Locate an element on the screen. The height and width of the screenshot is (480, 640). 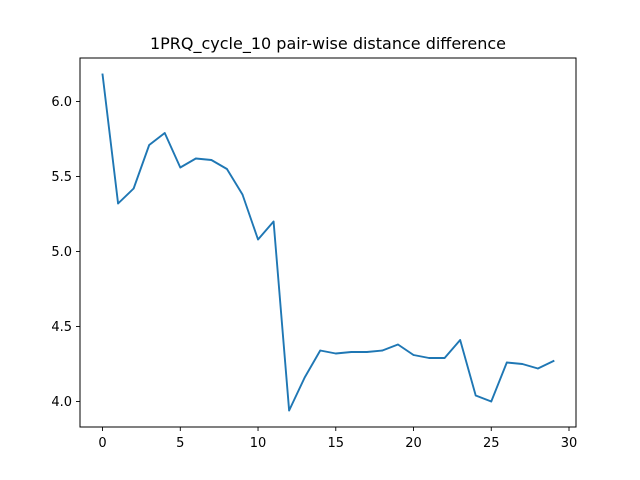
x-tick-label: 10 is located at coordinates (258, 443).